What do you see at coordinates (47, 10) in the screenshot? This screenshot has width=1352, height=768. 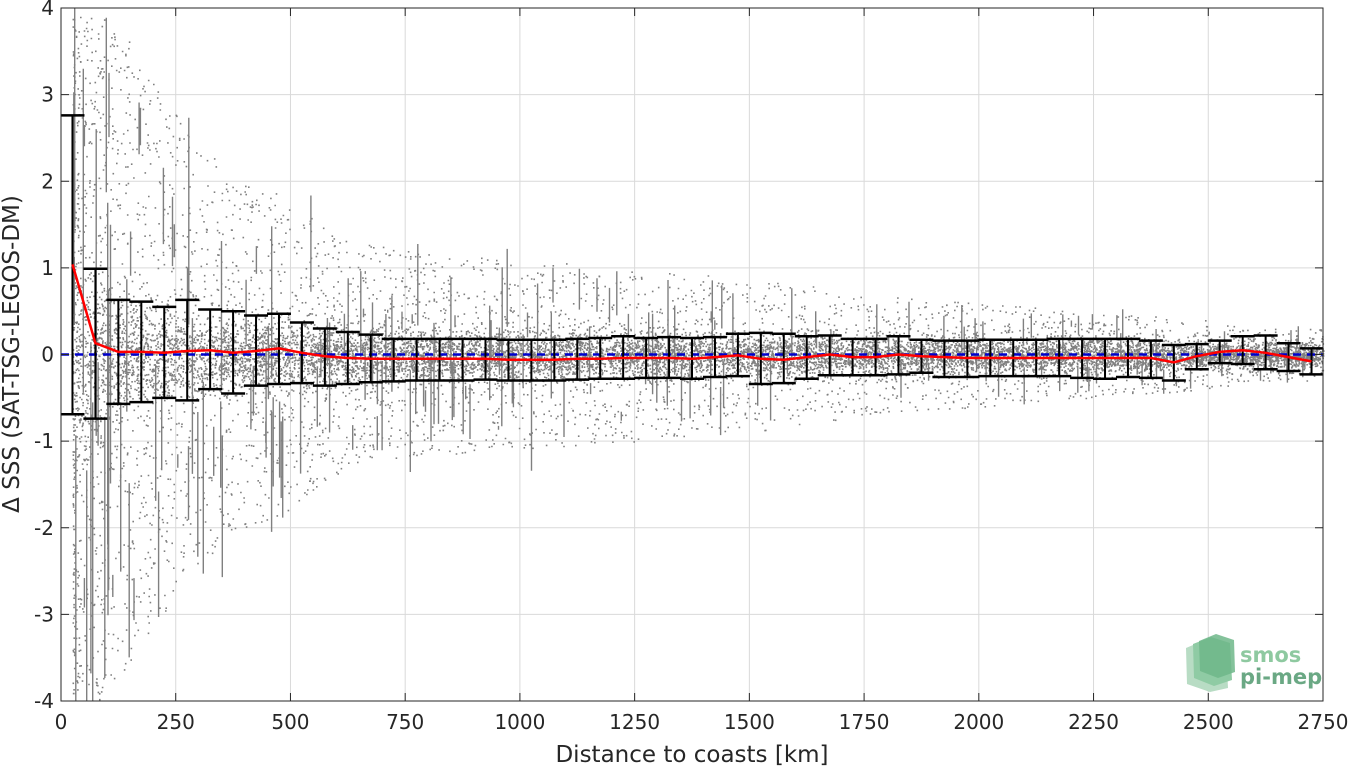 I see `y-tick-label: 4` at bounding box center [47, 10].